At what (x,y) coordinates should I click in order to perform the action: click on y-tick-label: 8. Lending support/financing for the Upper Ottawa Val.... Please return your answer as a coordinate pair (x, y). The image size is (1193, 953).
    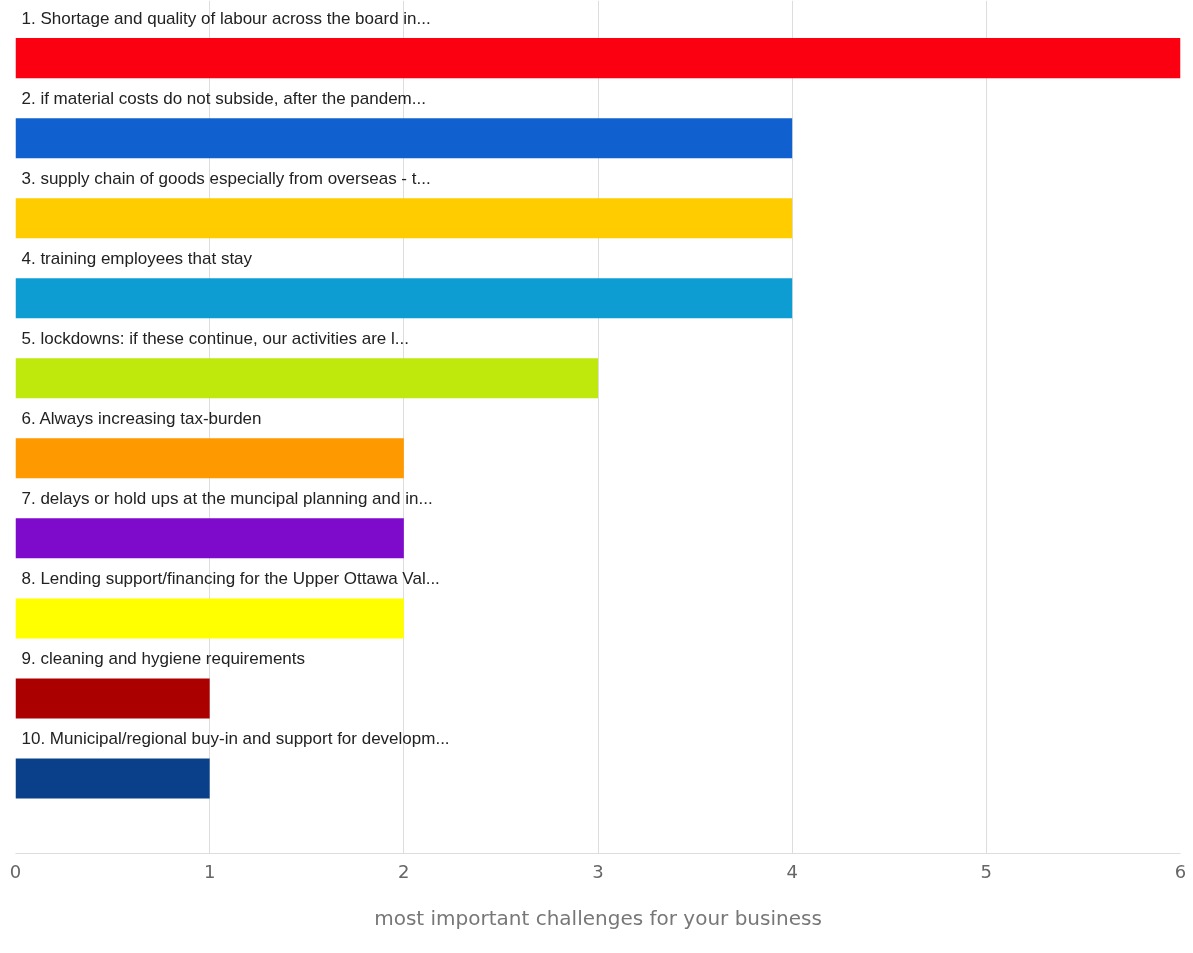
    Looking at the image, I should click on (230, 578).